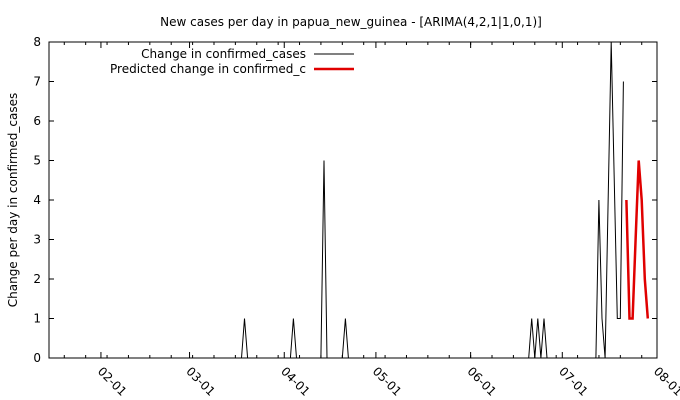 Image resolution: width=680 pixels, height=400 pixels. Describe the element at coordinates (37, 279) in the screenshot. I see `y-tick-label: 2` at that location.